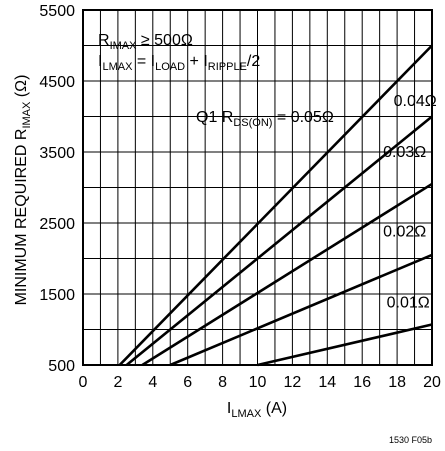  I want to click on x-tick-label: 12, so click(293, 382).